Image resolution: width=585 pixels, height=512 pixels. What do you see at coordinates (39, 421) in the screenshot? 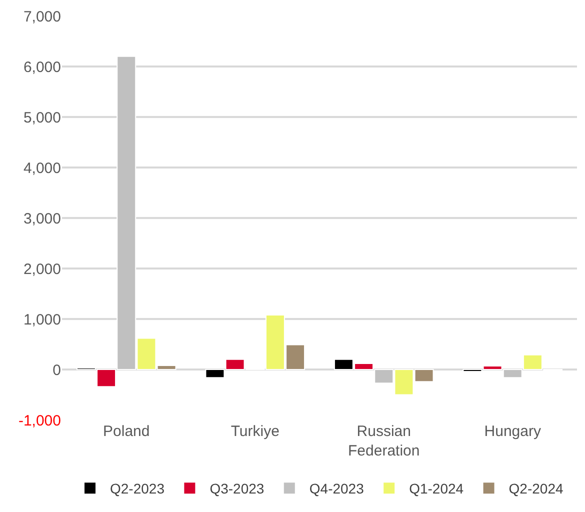
I see `y-tick-label: -1,000` at bounding box center [39, 421].